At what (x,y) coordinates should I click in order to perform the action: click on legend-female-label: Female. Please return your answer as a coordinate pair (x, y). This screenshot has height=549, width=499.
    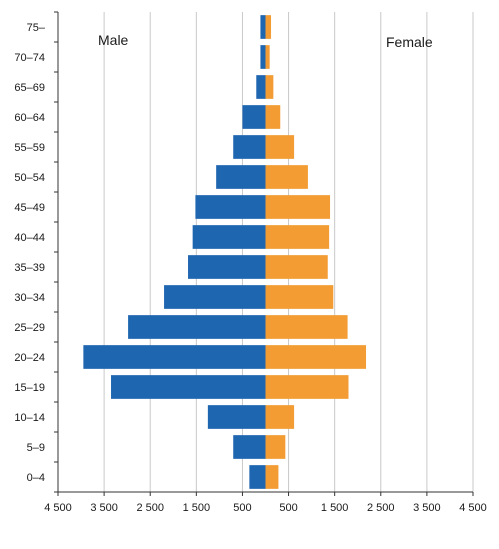
    Looking at the image, I should click on (409, 42).